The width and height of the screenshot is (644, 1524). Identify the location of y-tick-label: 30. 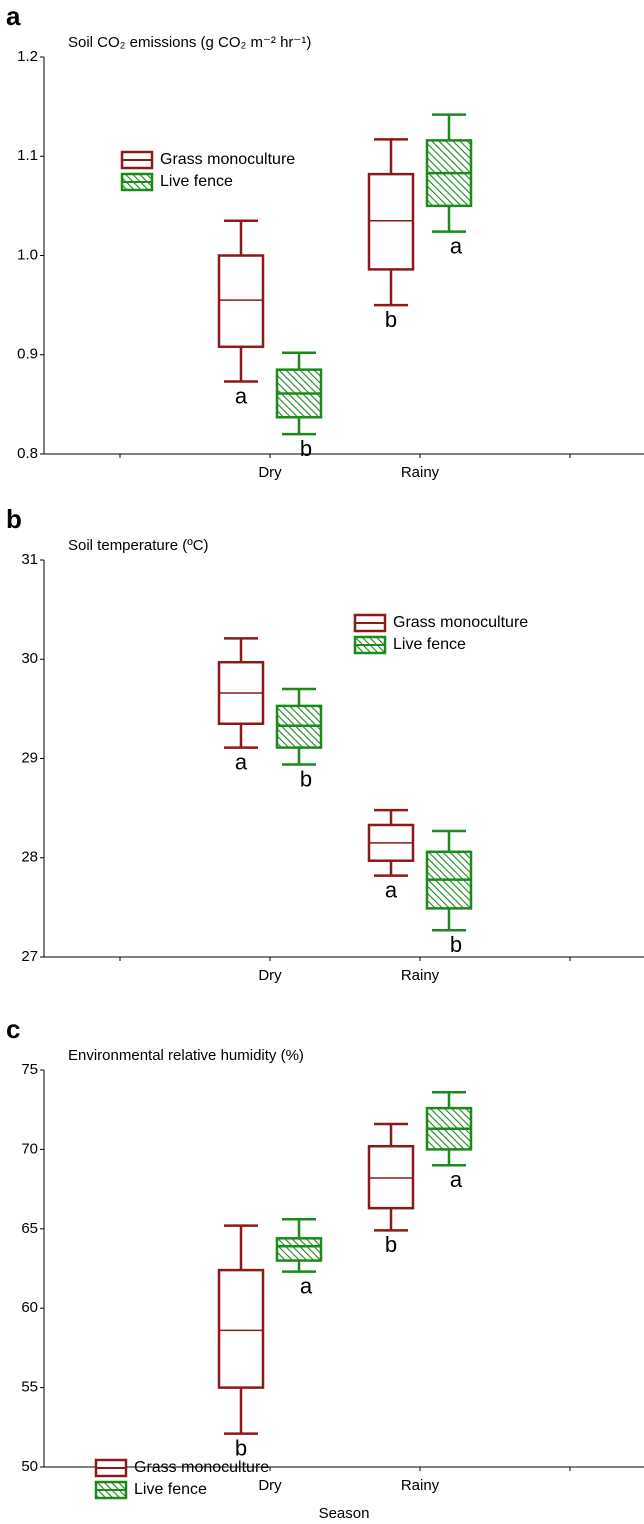
(29, 658).